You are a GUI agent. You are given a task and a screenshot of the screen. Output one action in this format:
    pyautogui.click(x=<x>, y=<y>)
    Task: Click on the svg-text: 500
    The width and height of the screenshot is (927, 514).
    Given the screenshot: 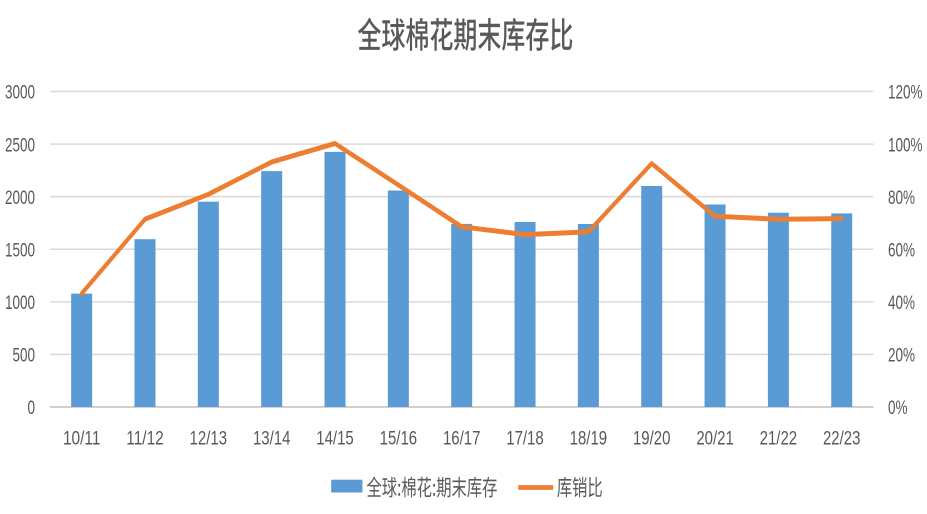 What is the action you would take?
    pyautogui.click(x=23, y=355)
    